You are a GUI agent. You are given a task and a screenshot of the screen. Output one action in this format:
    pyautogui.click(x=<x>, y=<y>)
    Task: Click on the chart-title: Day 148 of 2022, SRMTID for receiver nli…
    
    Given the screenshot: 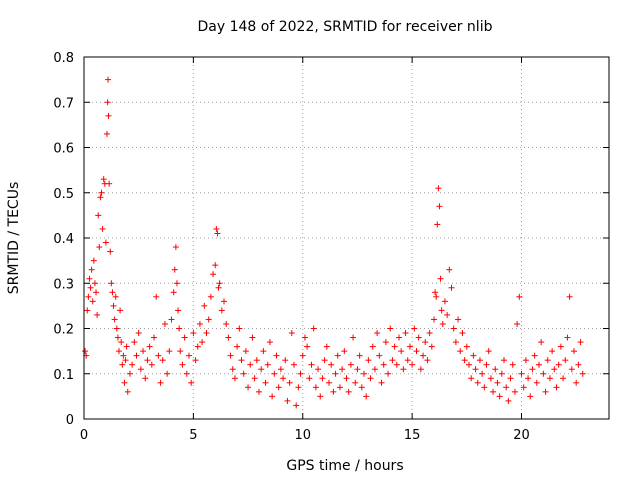 What is the action you would take?
    pyautogui.click(x=345, y=27)
    